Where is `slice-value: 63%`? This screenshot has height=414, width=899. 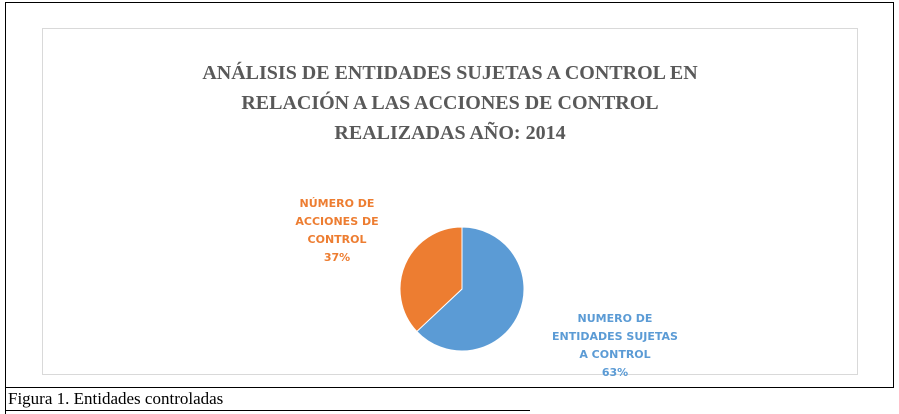 slice-value: 63% is located at coordinates (615, 372).